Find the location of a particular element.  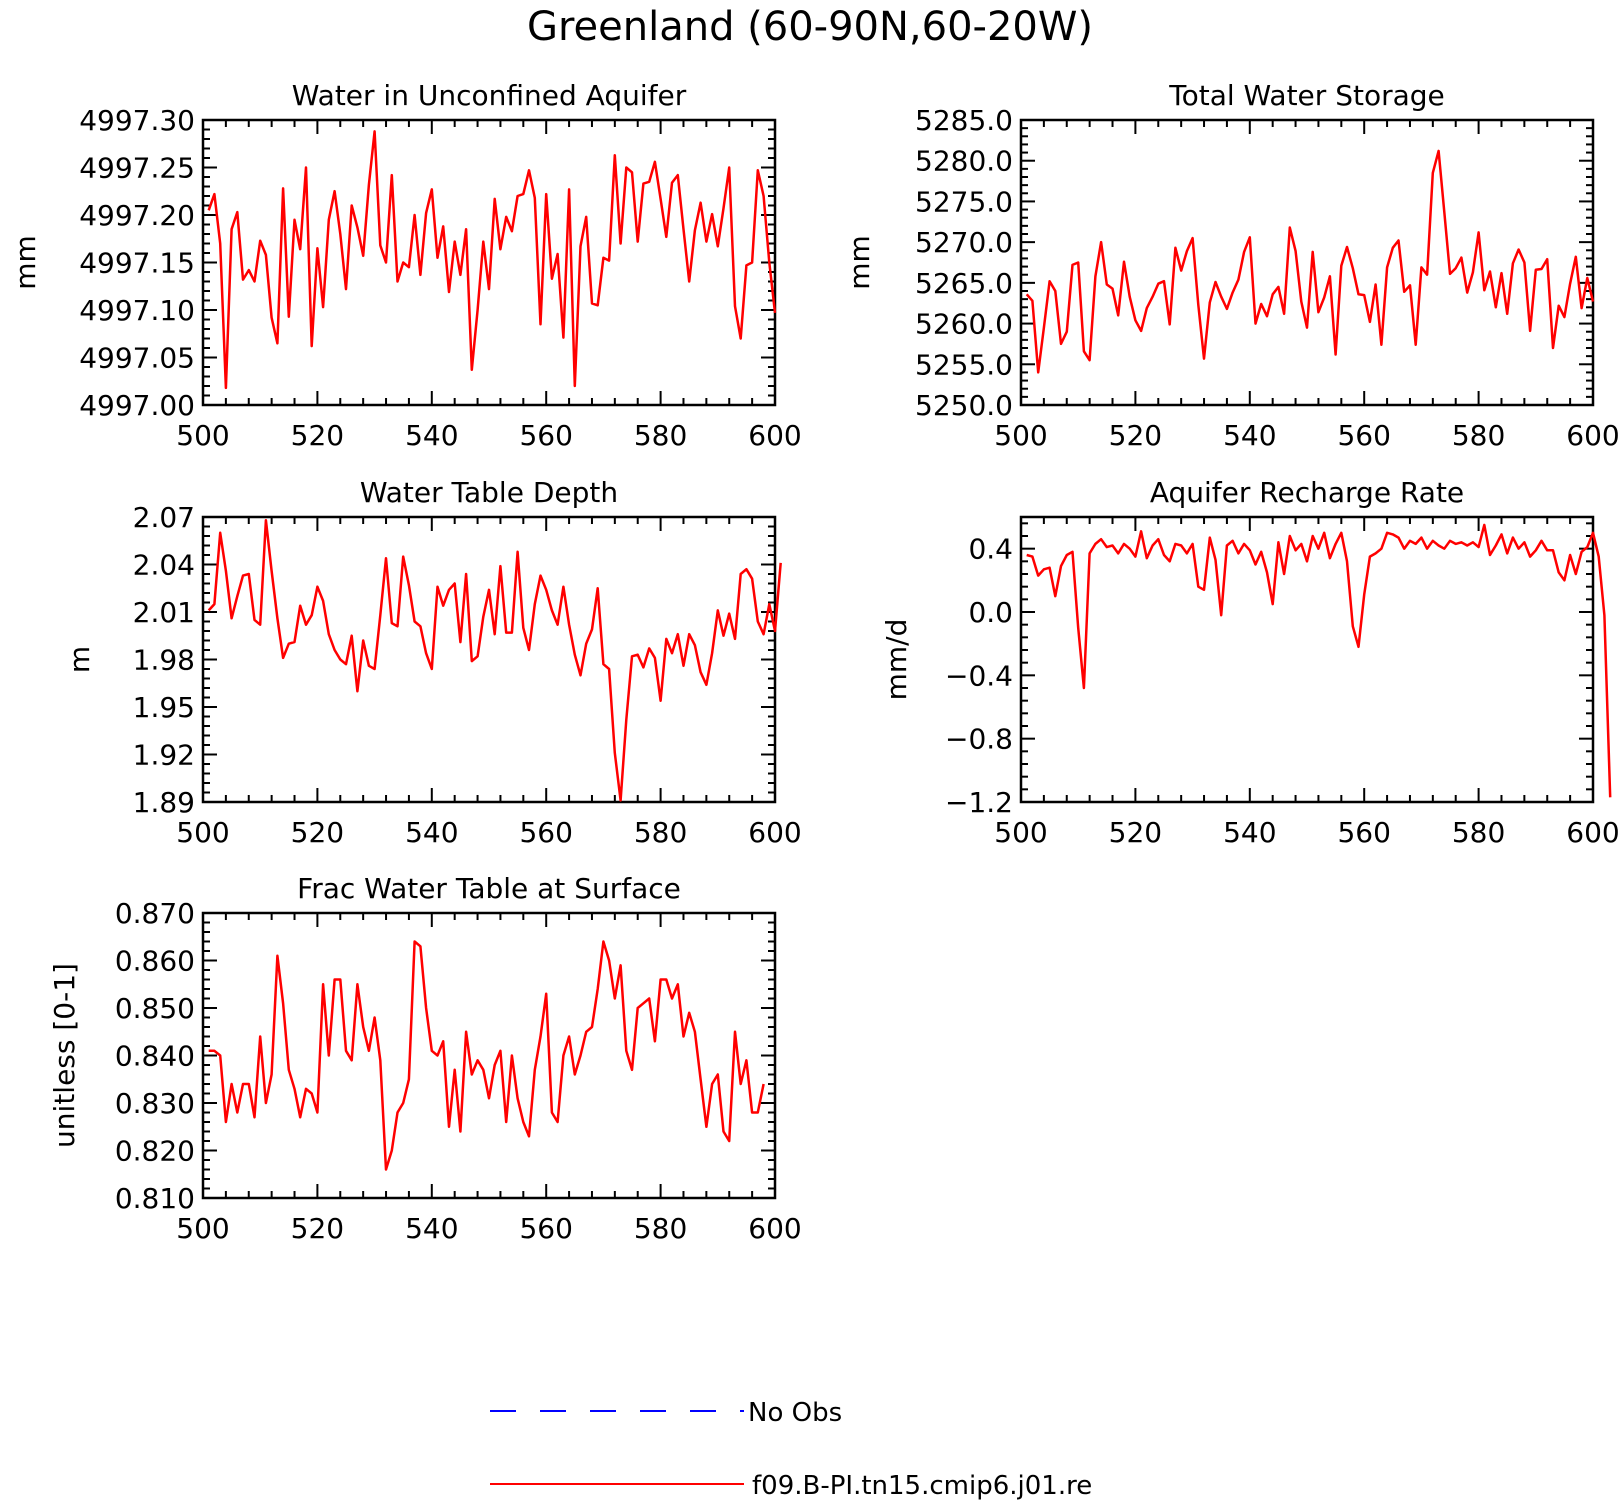

y-tick-label: −0.8 is located at coordinates (979, 739).